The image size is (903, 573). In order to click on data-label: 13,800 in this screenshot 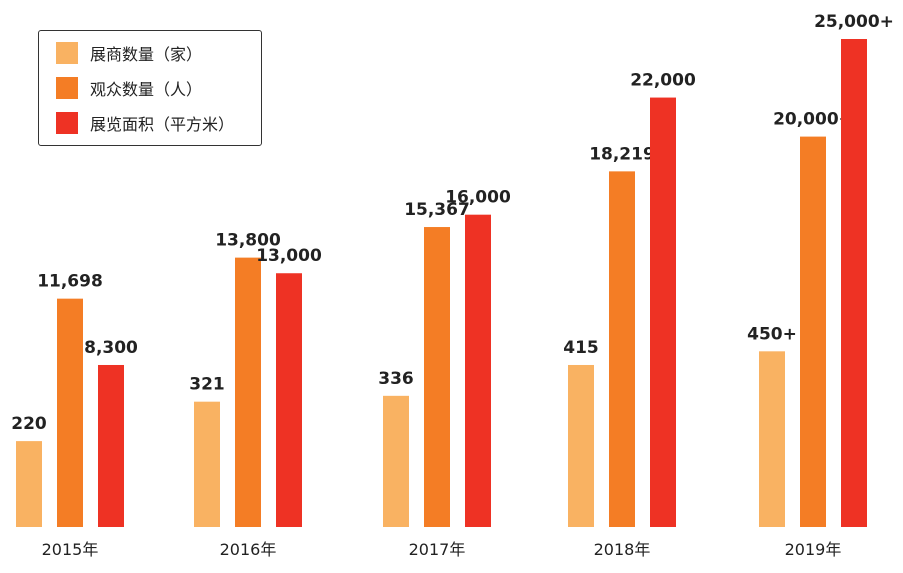, I will do `click(248, 241)`.